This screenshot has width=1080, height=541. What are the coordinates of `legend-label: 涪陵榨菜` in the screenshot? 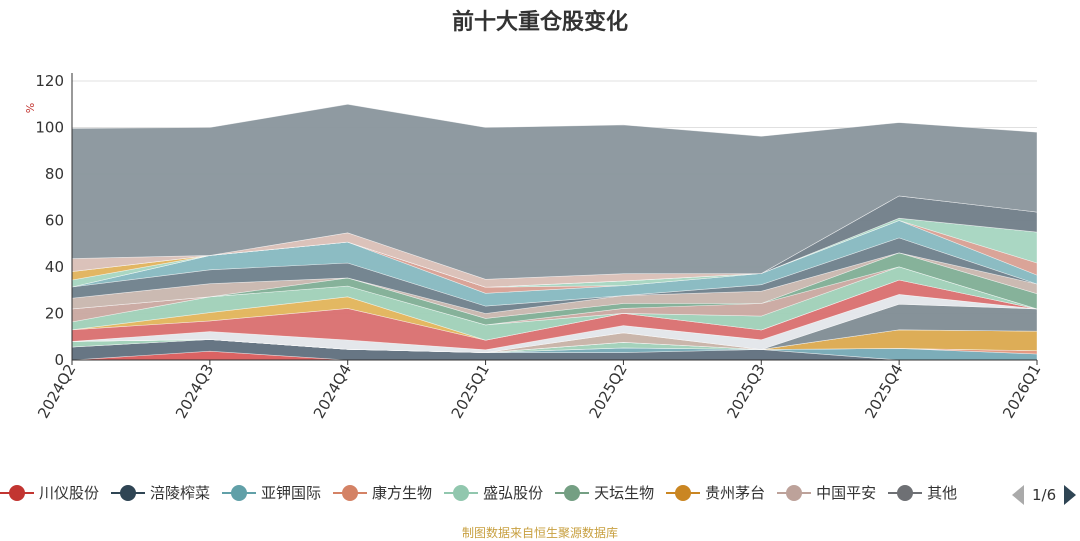 It's located at (180, 493).